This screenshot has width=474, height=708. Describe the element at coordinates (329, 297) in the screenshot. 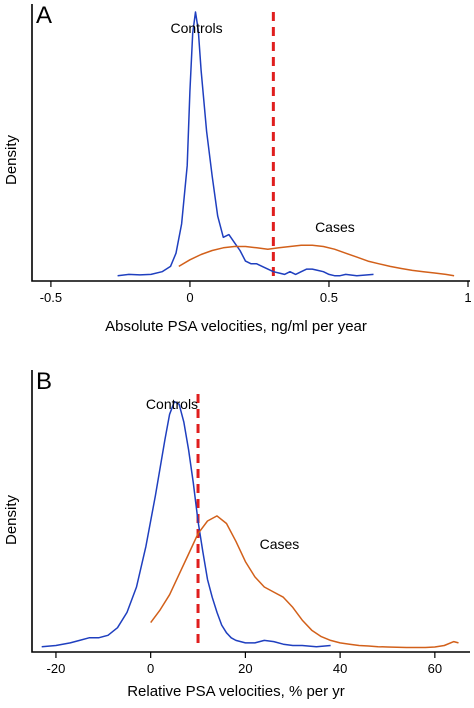

I see `panel-a-x-tick-label: 0.5` at that location.